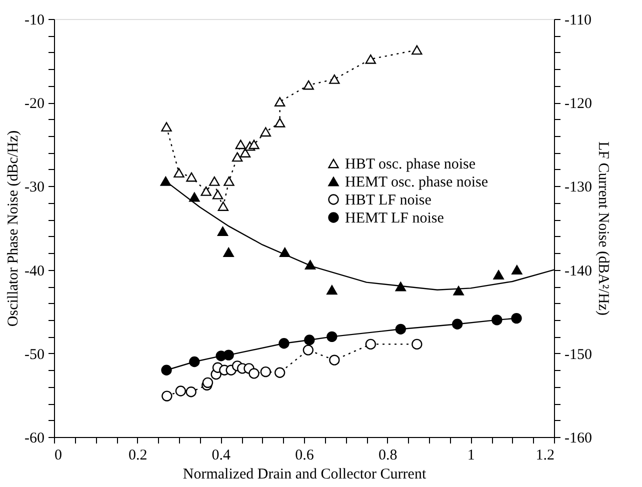 Image resolution: width=642 pixels, height=487 pixels. I want to click on y-tick-label: -40, so click(34, 271).